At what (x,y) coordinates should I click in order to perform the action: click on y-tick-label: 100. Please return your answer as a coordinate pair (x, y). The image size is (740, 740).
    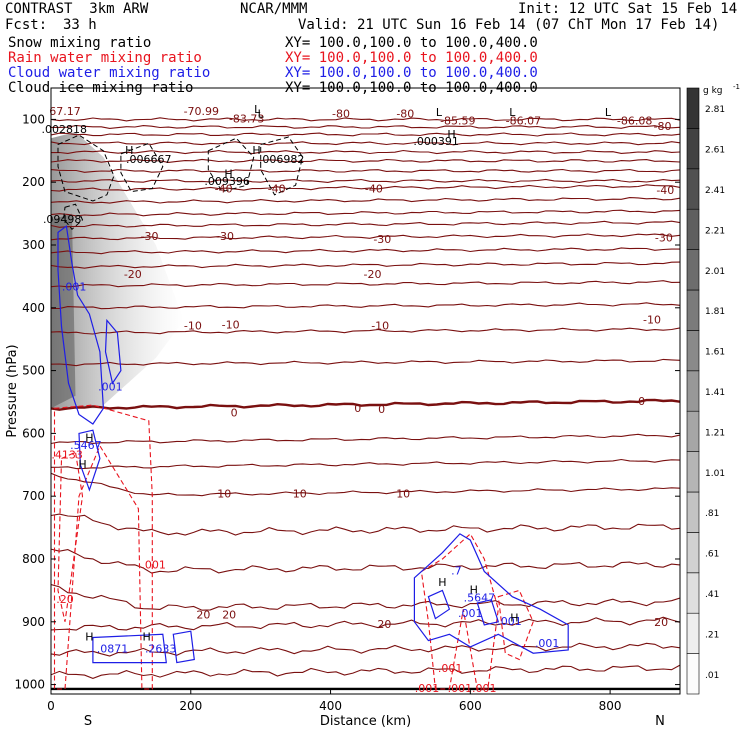
    Looking at the image, I should click on (33, 119).